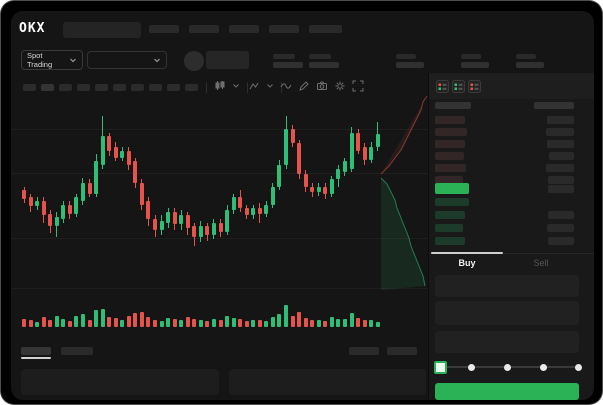 Image resolution: width=603 pixels, height=405 pixels. What do you see at coordinates (467, 263) in the screenshot?
I see `tab-buy: Buy` at bounding box center [467, 263].